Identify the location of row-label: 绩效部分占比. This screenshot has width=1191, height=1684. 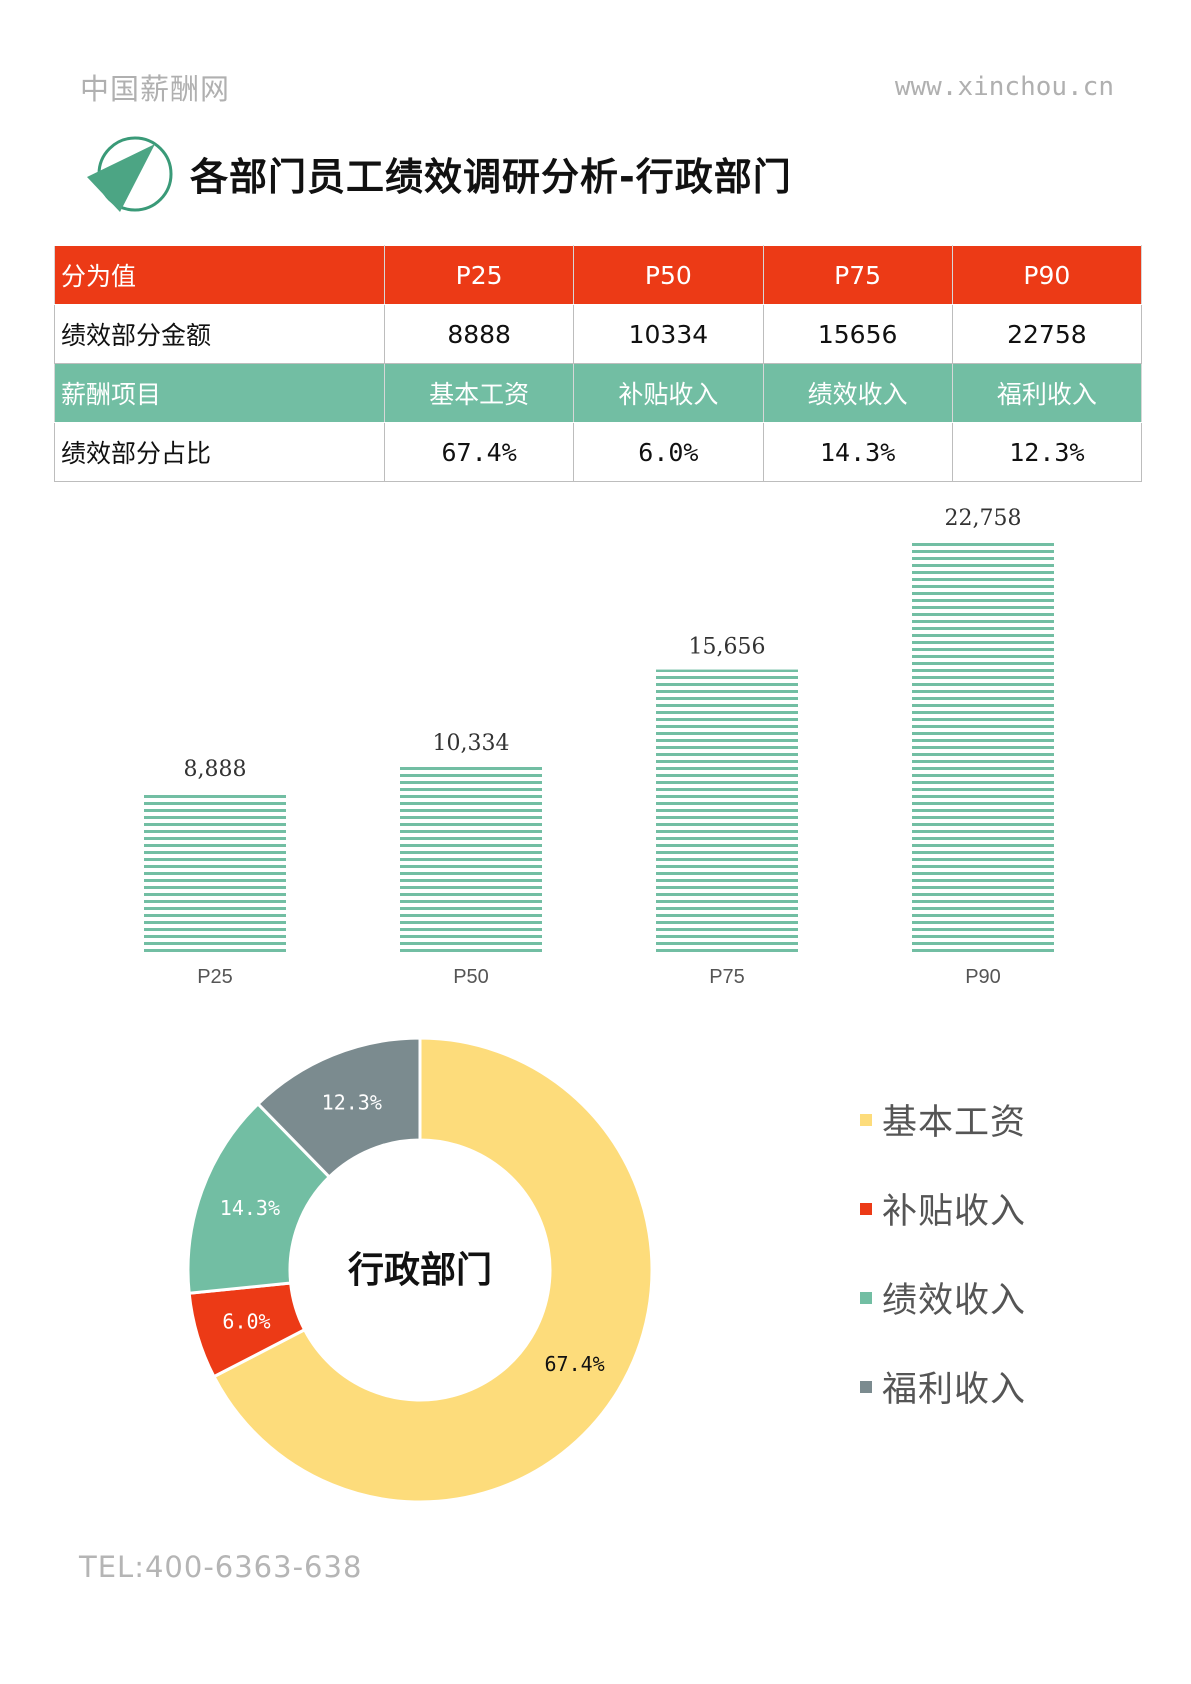
(219, 452).